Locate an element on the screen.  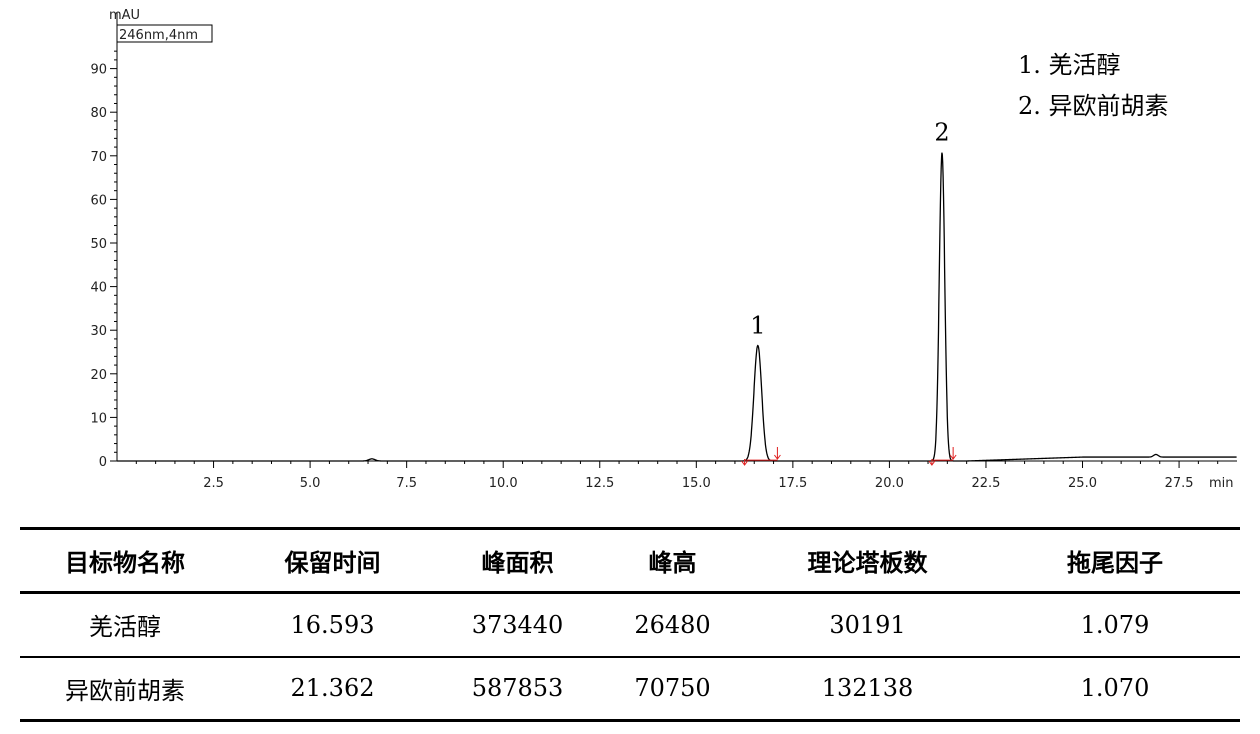
y-tick-label: 90 is located at coordinates (98, 70).